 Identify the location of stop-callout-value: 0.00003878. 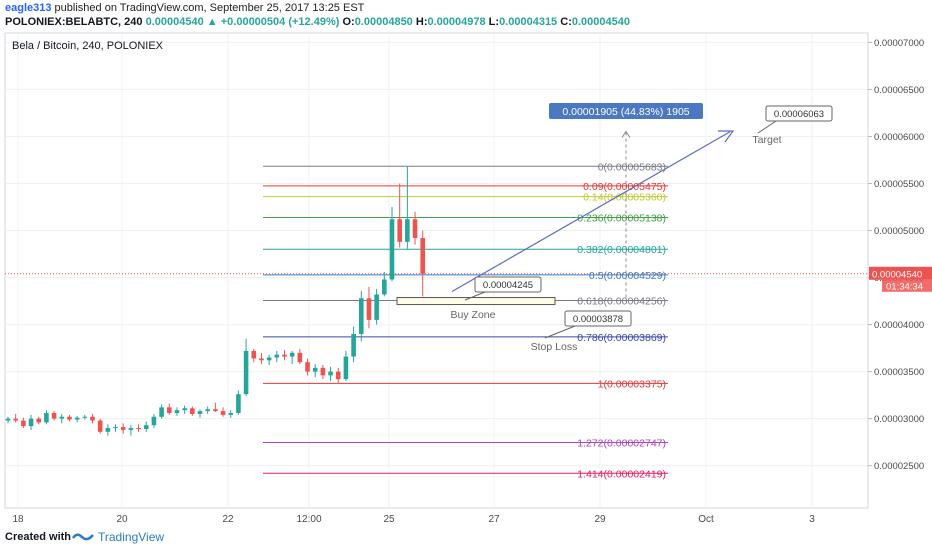
(598, 319).